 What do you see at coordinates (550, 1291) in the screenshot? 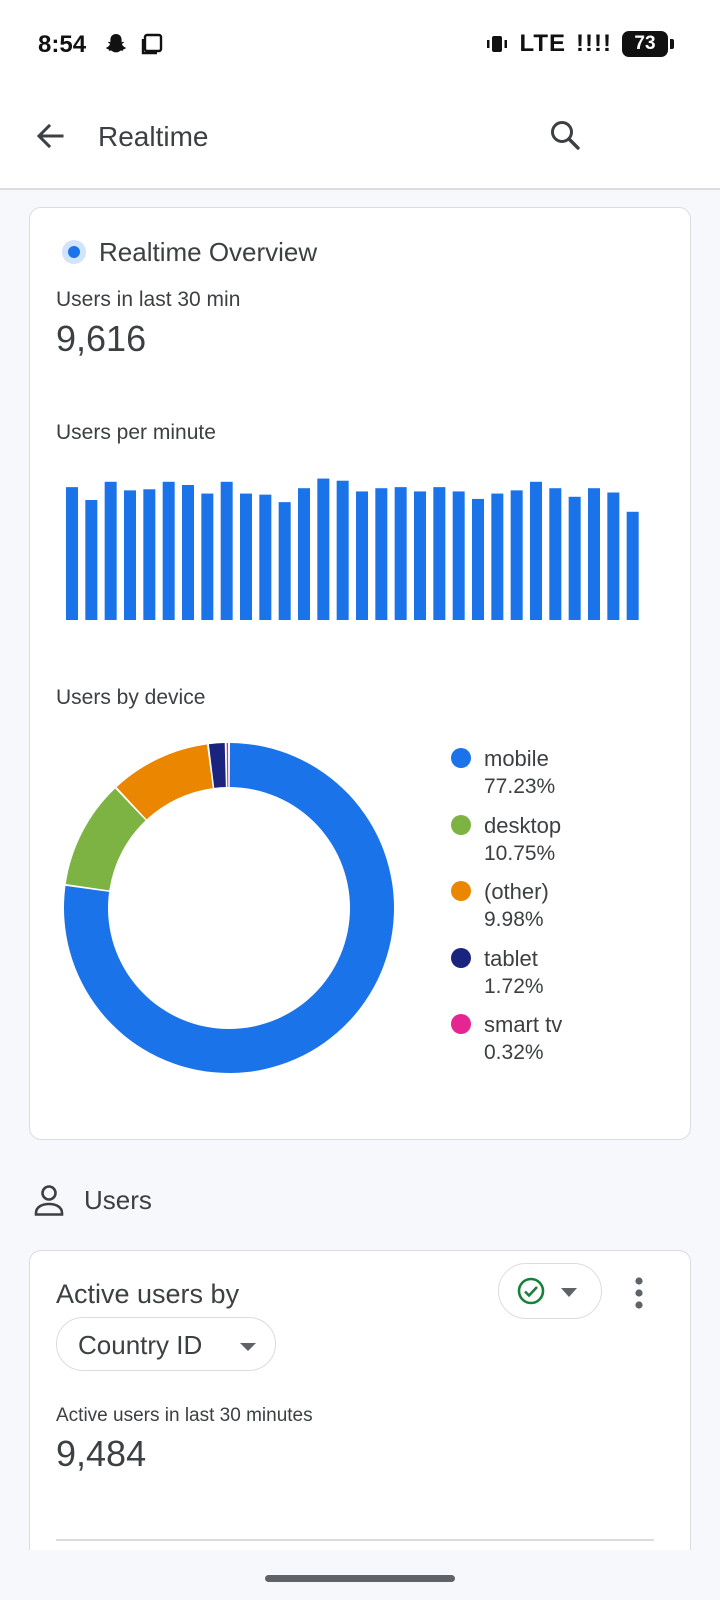
I see `comparison-chip` at bounding box center [550, 1291].